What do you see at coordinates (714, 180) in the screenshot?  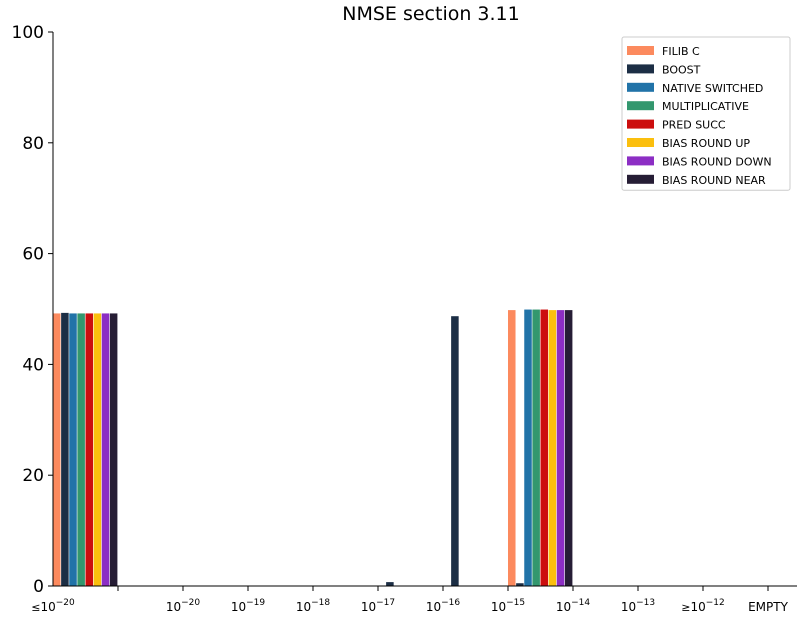 I see `legend-label: BIAS ROUND NEAR` at bounding box center [714, 180].